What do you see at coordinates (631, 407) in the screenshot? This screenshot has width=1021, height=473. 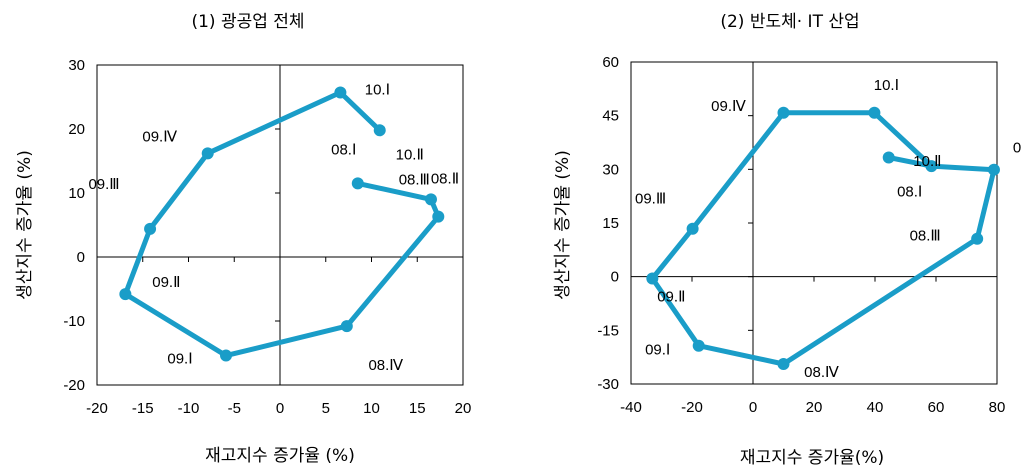 I see `c2-x-tick-label: -40` at bounding box center [631, 407].